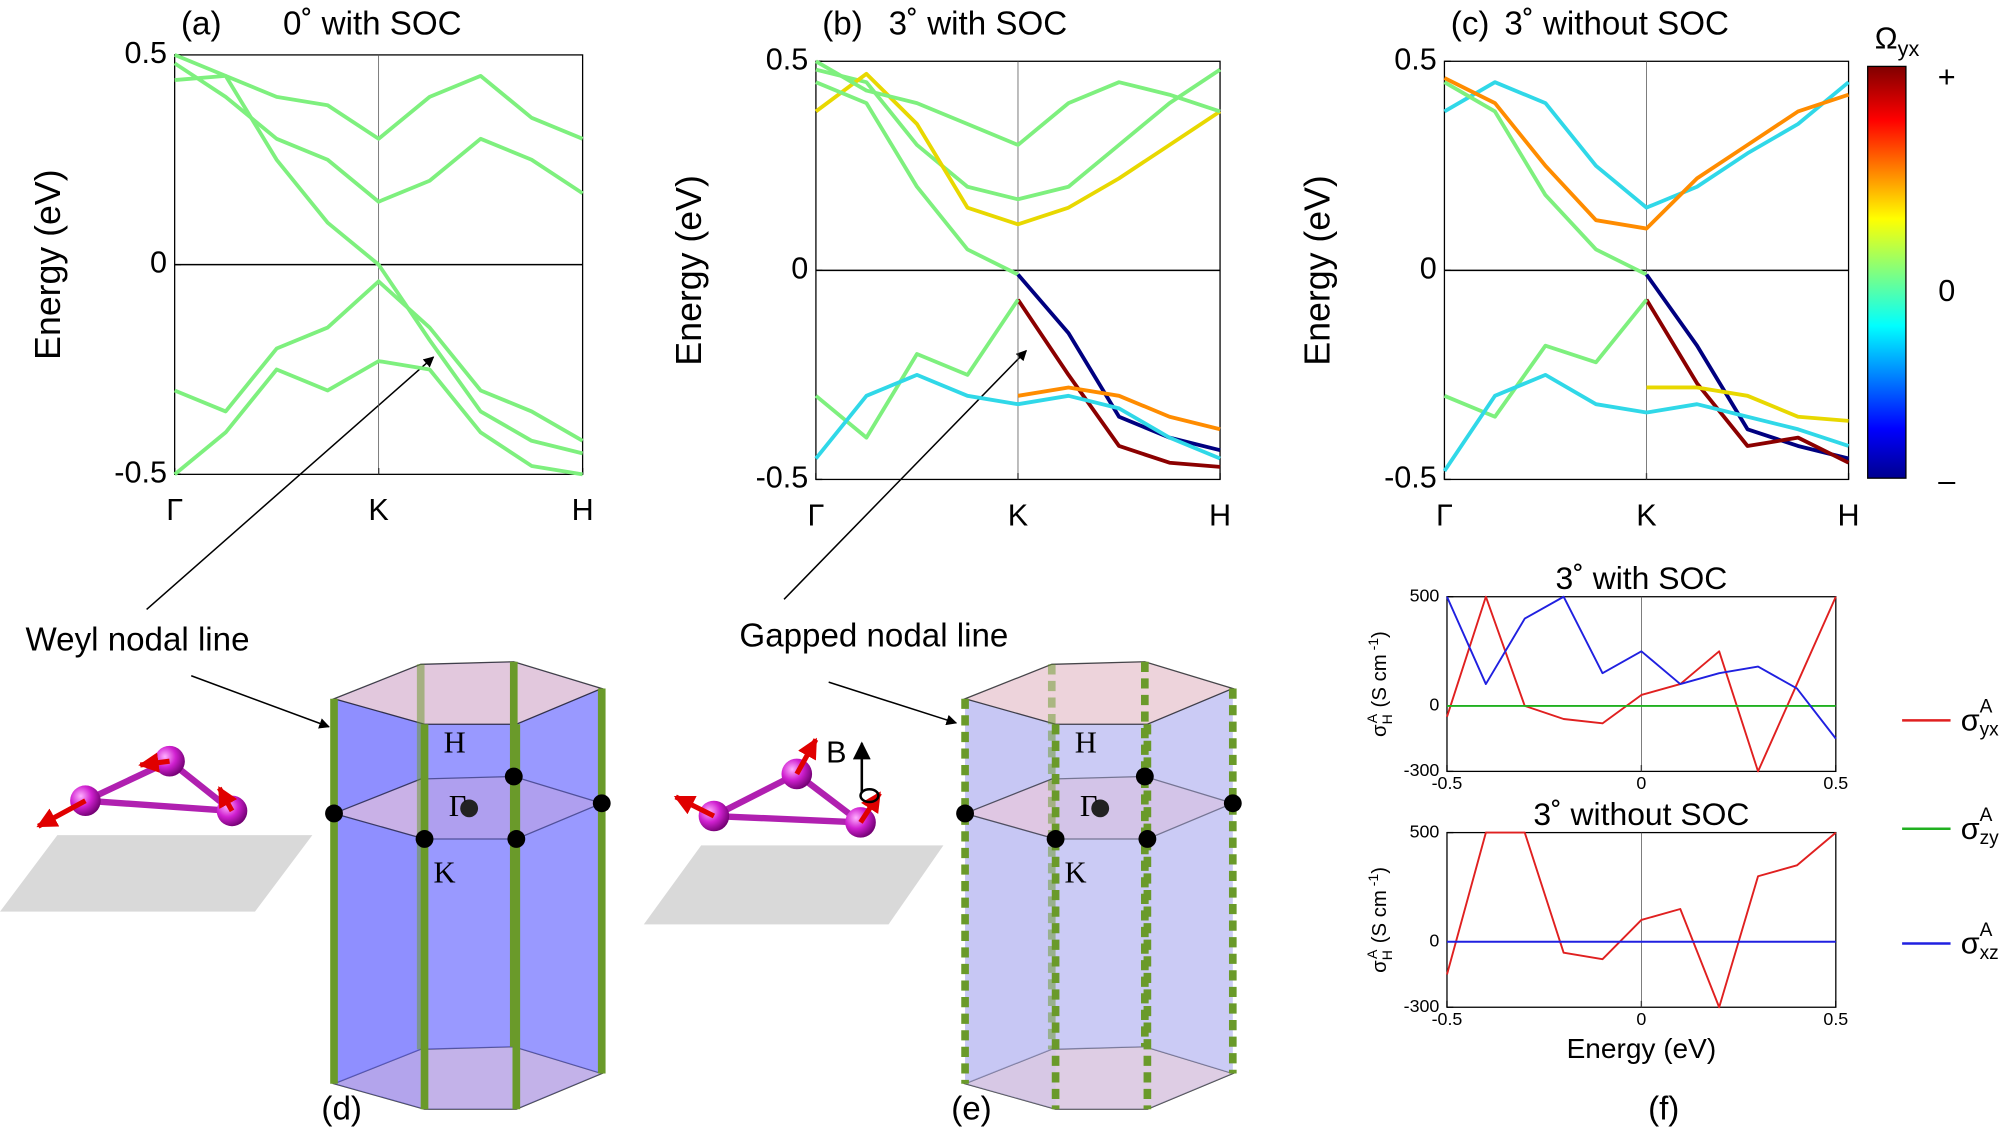 The height and width of the screenshot is (1131, 1999). What do you see at coordinates (156, 873) in the screenshot?
I see `plane` at bounding box center [156, 873].